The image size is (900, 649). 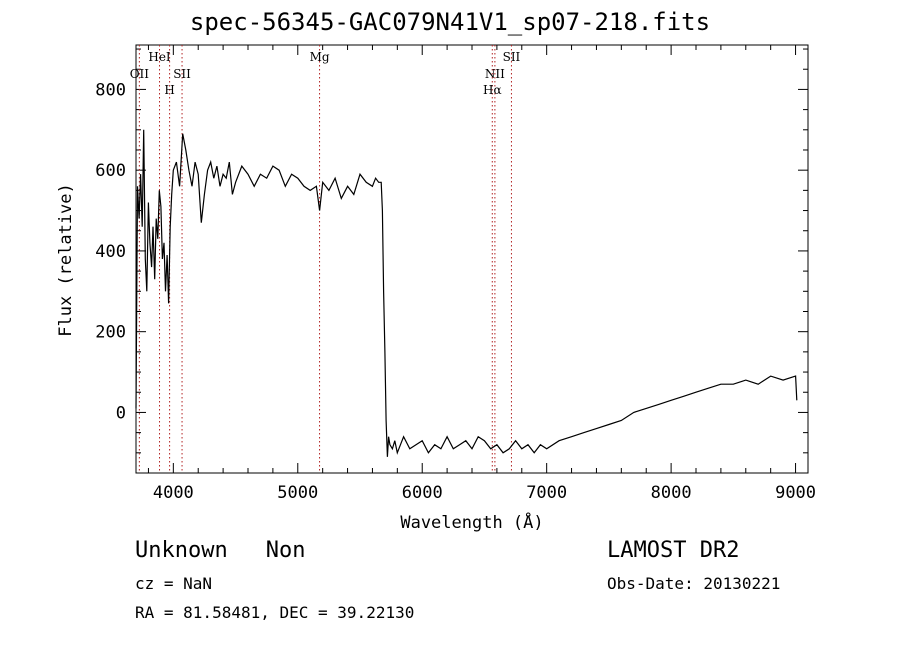 I want to click on class-label: Unknown, so click(x=181, y=550).